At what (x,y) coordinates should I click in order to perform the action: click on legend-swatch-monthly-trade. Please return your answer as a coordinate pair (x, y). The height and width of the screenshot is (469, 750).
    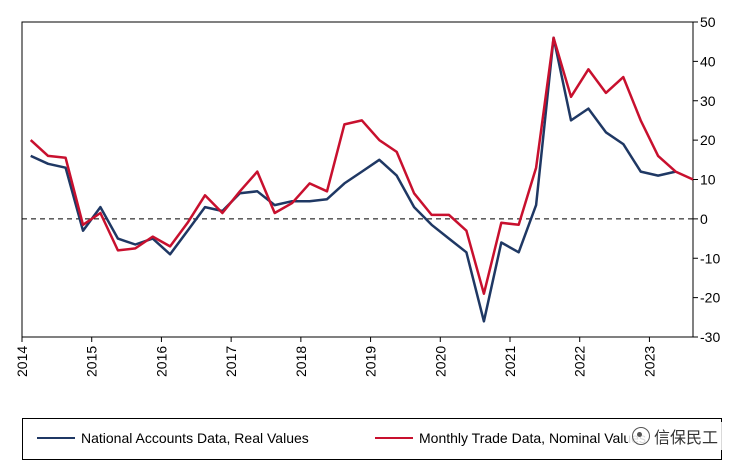
    Looking at the image, I should click on (394, 438).